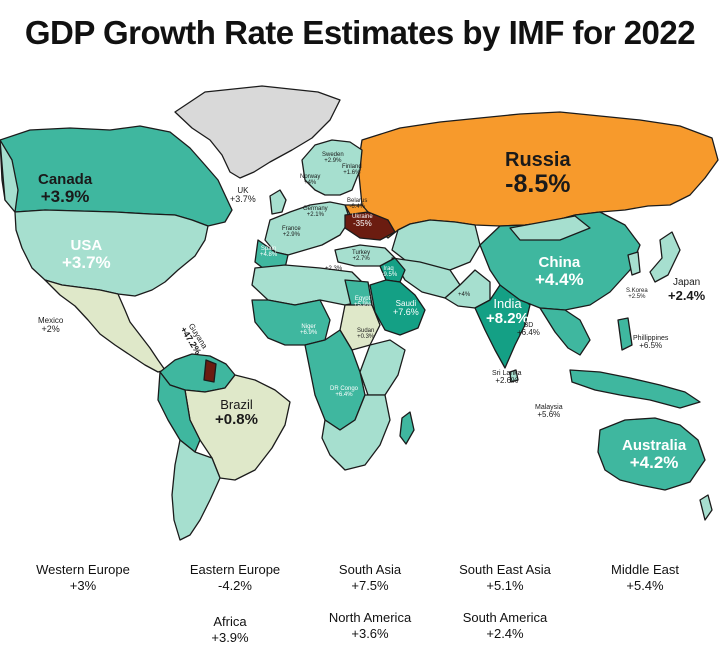 The width and height of the screenshot is (720, 664). Describe the element at coordinates (366, 334) in the screenshot. I see `label-sudan: Sudan +0.3%` at that location.